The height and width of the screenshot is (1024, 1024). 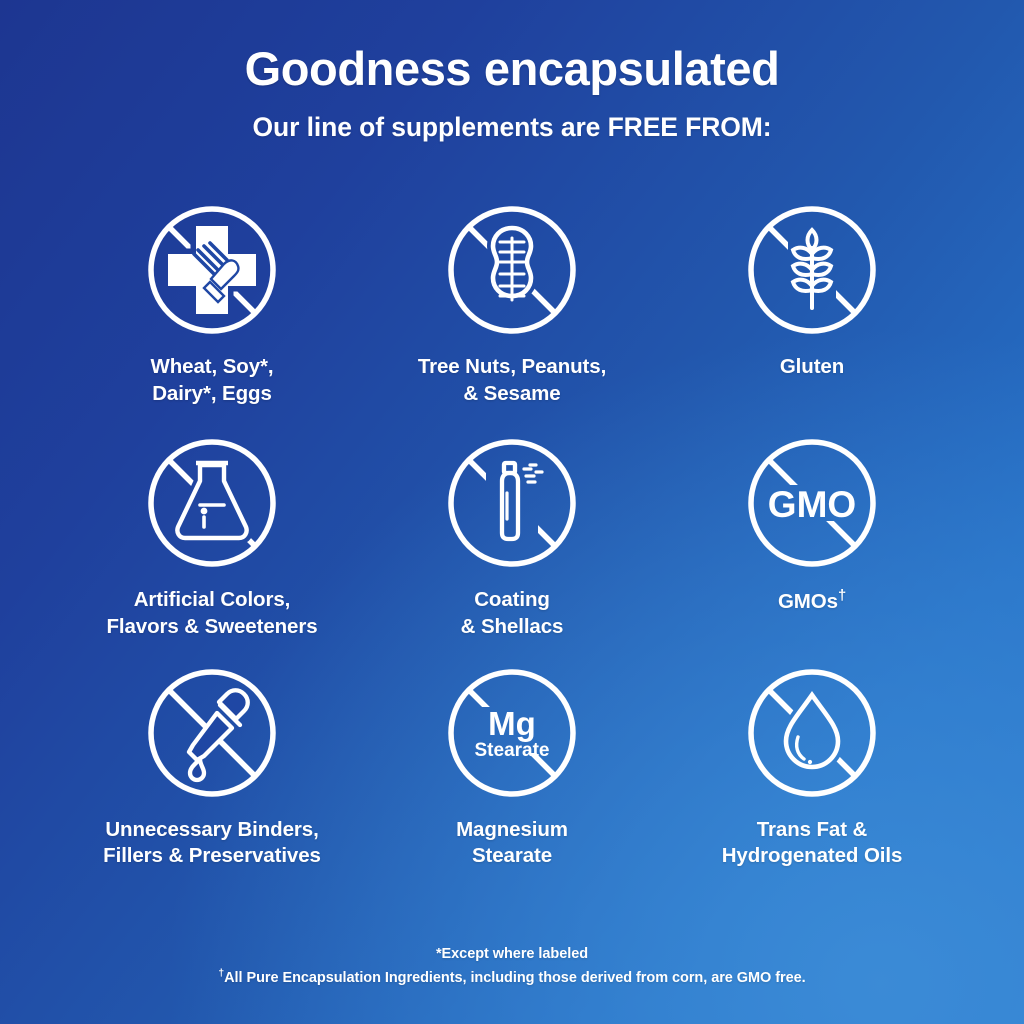 I want to click on footnote-asterisk: *Except where labeled, so click(x=512, y=953).